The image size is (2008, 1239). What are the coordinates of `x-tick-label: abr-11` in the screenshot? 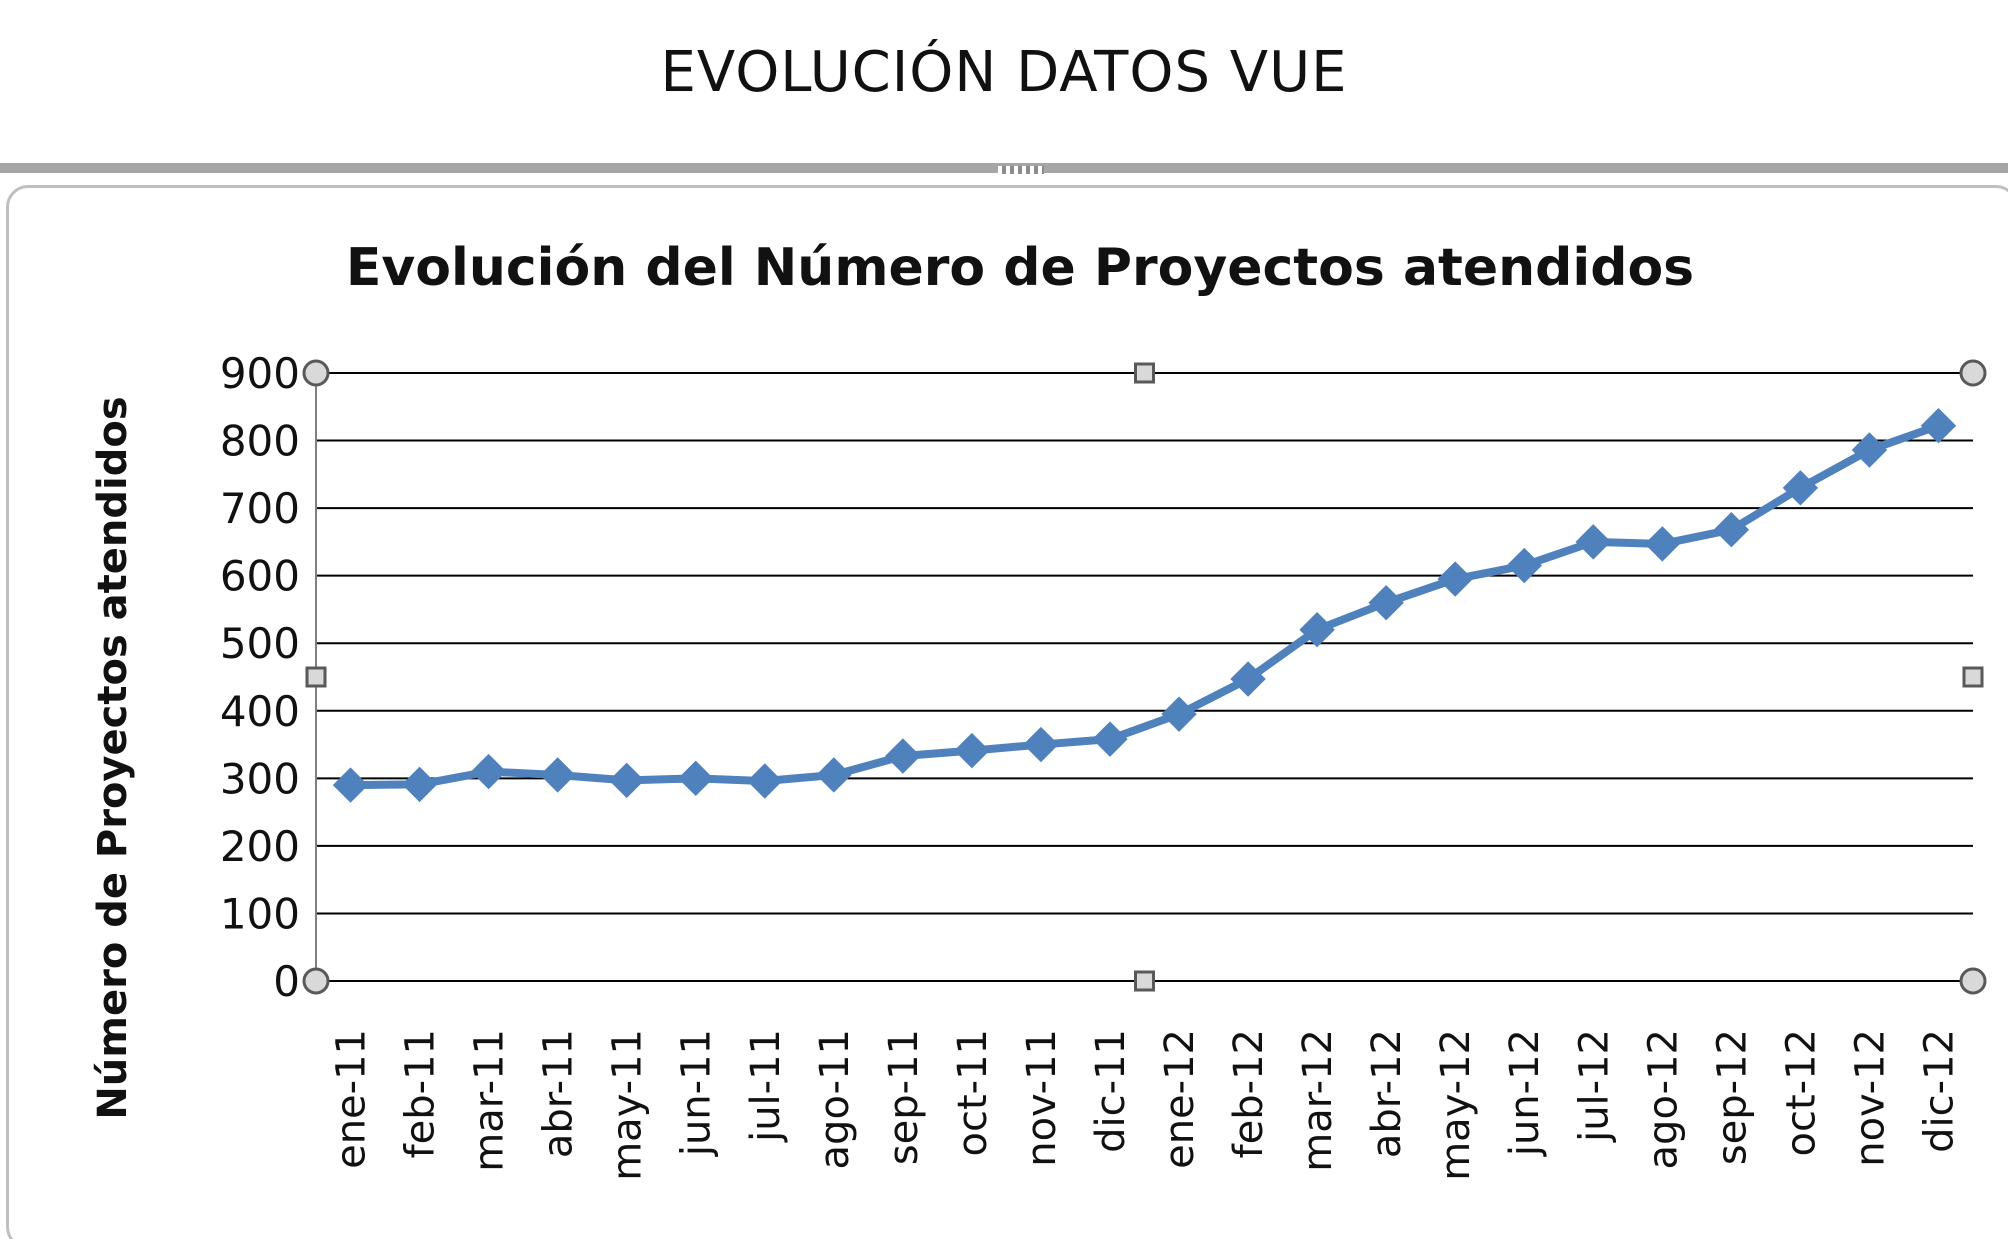 It's located at (559, 1093).